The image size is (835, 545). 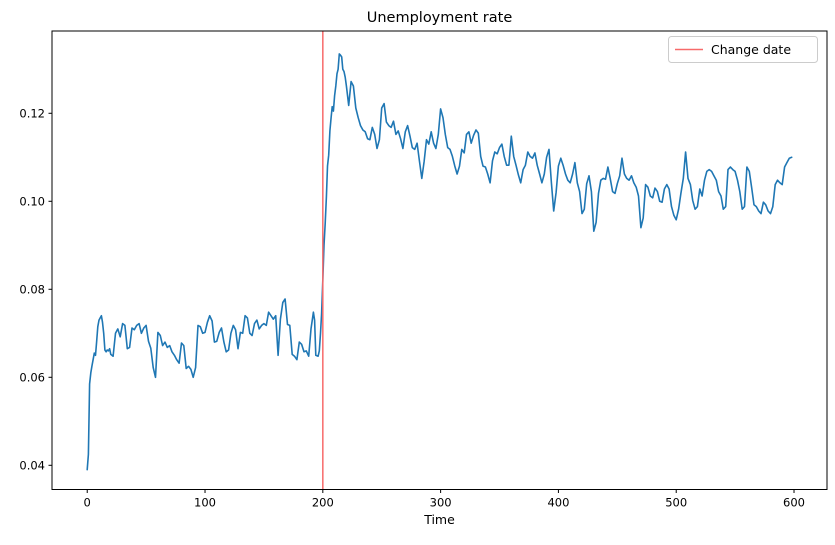 I want to click on legend-box, so click(x=743, y=49).